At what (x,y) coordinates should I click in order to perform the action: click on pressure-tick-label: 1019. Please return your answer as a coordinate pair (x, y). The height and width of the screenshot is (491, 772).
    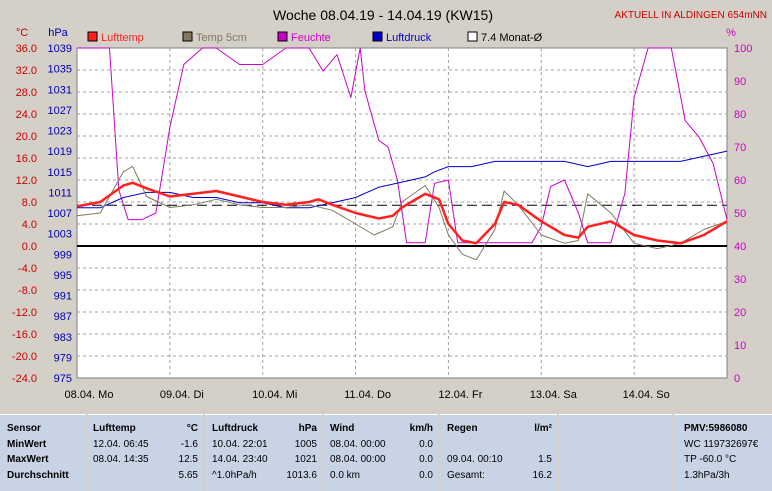
    Looking at the image, I should click on (60, 152).